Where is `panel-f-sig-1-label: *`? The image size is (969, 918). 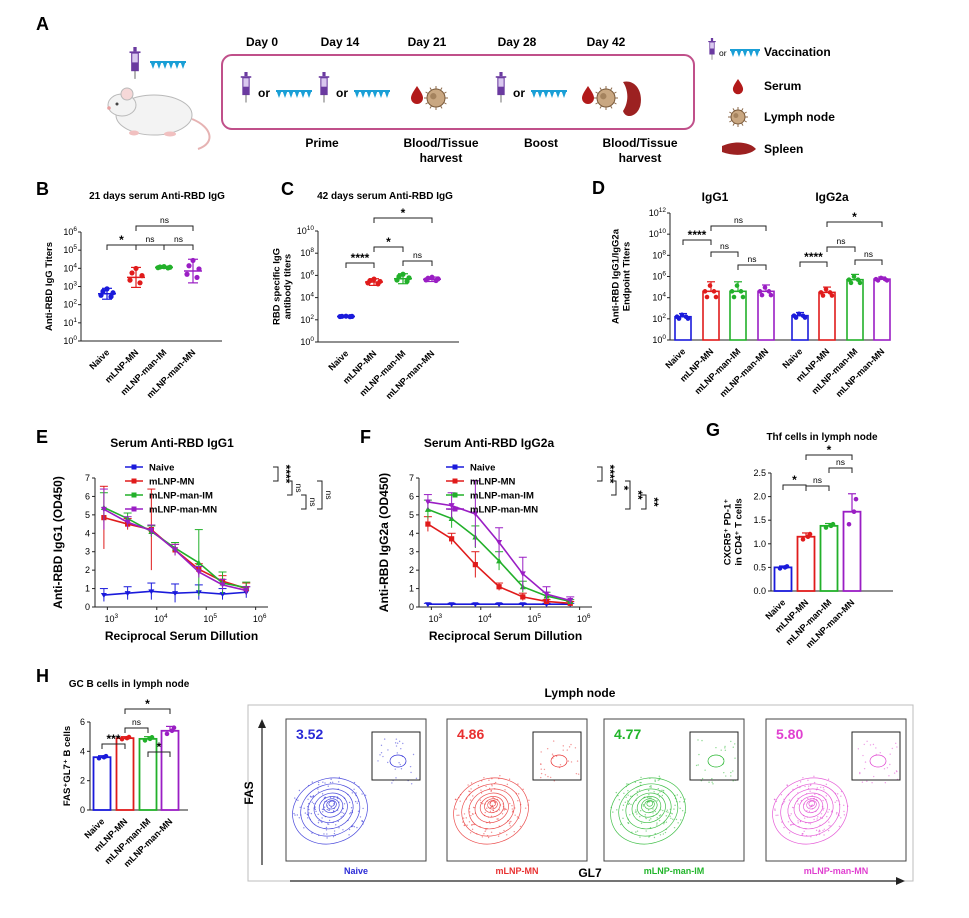 panel-f-sig-1-label: * is located at coordinates (624, 488).